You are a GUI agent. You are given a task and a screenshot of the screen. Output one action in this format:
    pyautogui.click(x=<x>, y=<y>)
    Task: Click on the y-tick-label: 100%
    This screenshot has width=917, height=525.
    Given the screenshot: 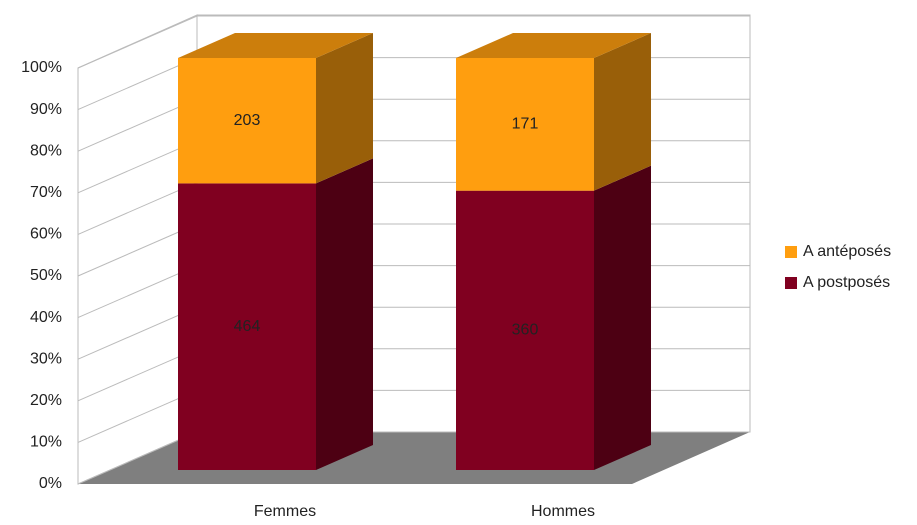 What is the action you would take?
    pyautogui.click(x=41, y=67)
    